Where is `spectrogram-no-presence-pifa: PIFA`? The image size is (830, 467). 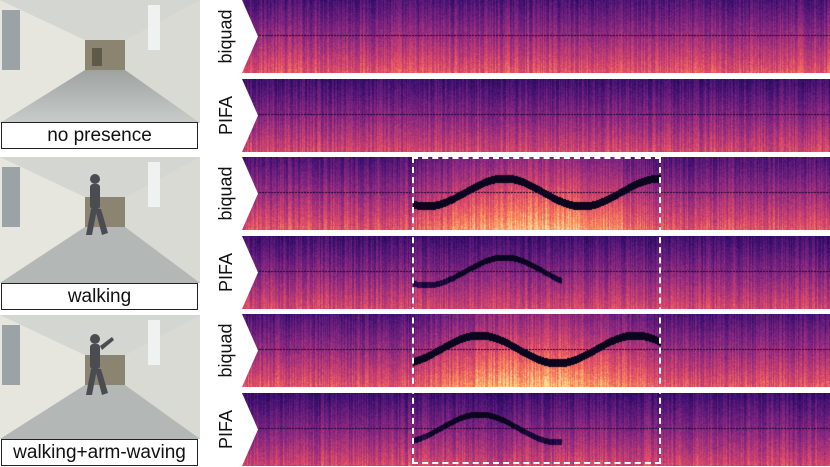
spectrogram-no-presence-pifa: PIFA is located at coordinates (520, 115).